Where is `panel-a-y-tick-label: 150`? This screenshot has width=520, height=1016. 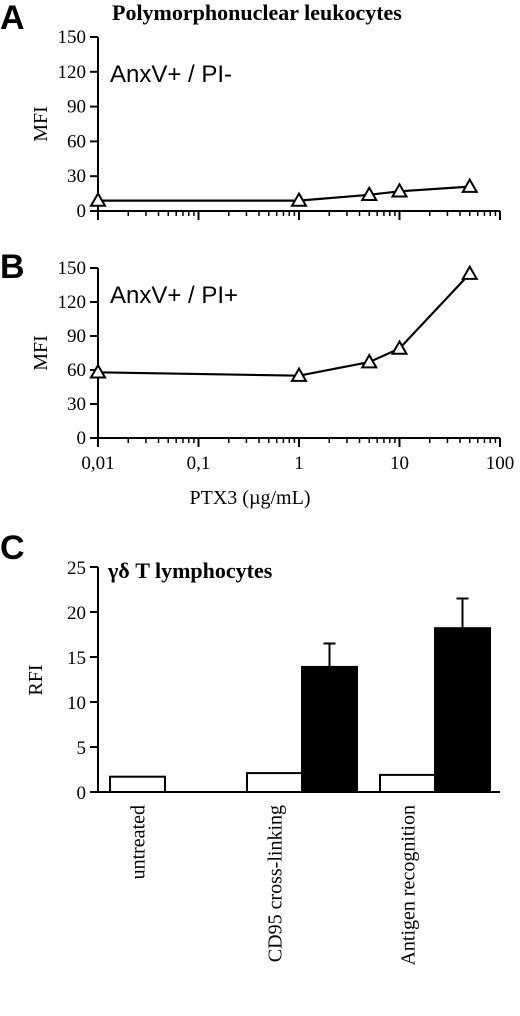
panel-a-y-tick-label: 150 is located at coordinates (72, 37).